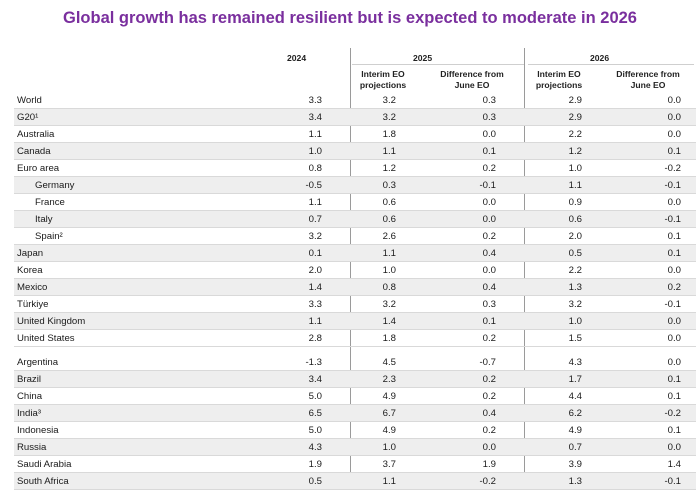 This screenshot has height=490, width=700. I want to click on country-label: China, so click(30, 396).